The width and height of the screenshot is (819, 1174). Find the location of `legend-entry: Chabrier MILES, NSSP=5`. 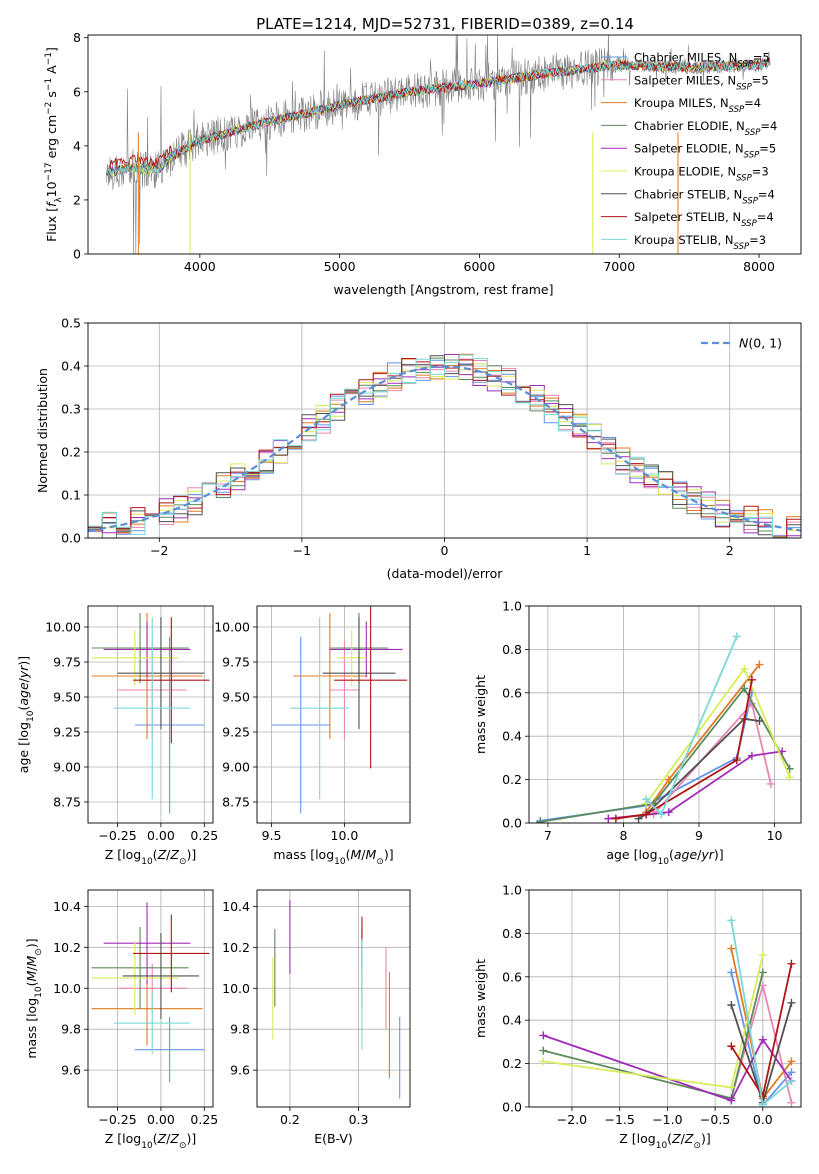

legend-entry: Chabrier MILES, NSSP=5 is located at coordinates (702, 60).